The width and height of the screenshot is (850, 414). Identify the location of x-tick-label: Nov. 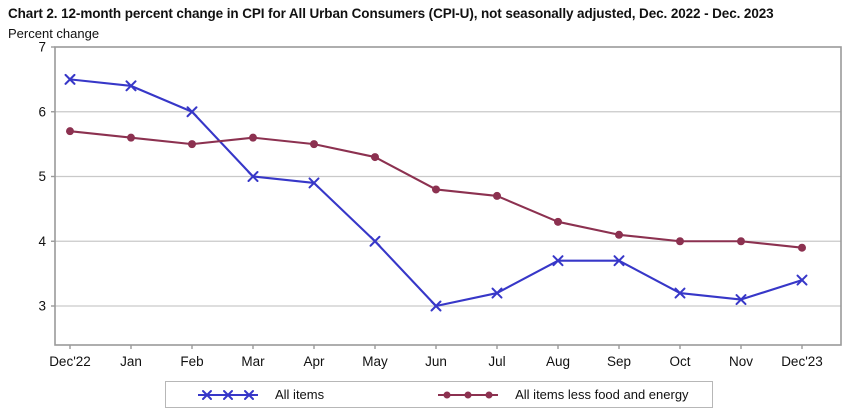
(741, 361).